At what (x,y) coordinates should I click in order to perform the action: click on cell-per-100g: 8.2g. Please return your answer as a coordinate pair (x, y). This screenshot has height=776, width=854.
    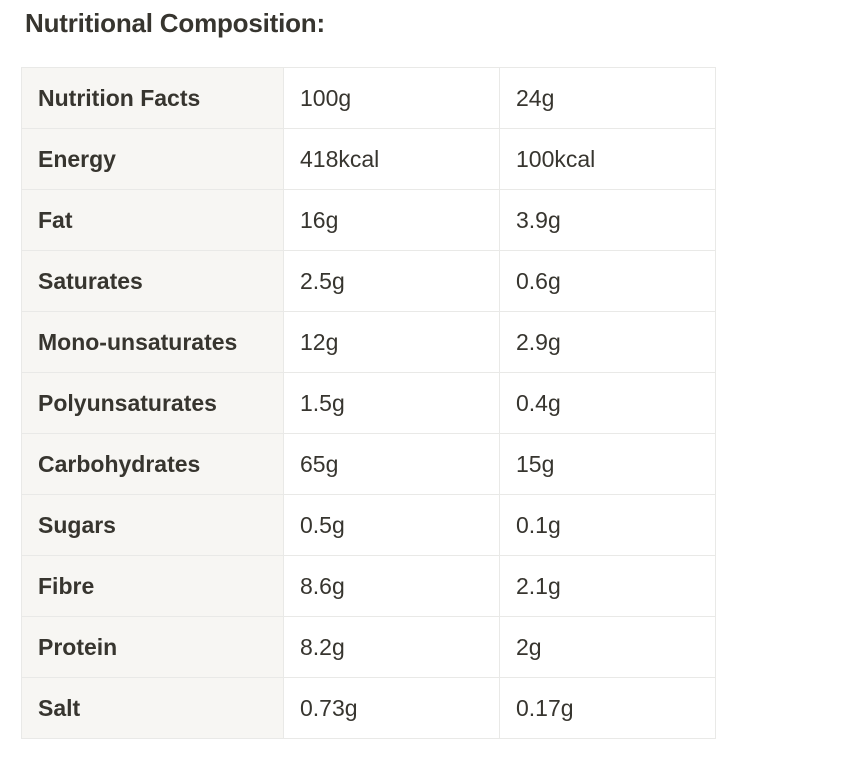
    Looking at the image, I should click on (391, 647).